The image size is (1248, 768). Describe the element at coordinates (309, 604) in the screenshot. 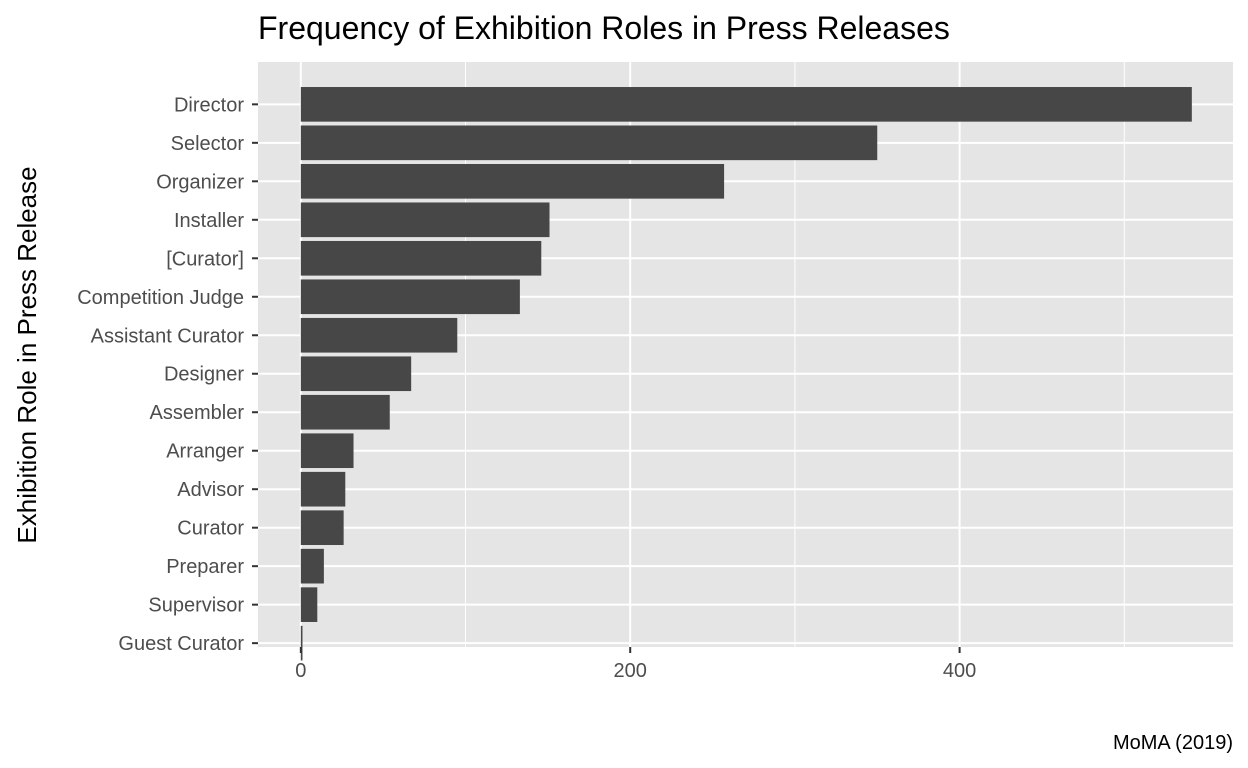

I see `bar-supervisor` at that location.